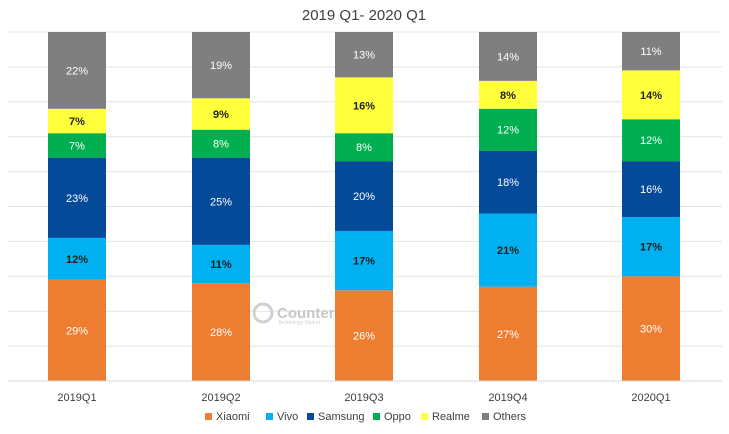 This screenshot has height=434, width=729. Describe the element at coordinates (299, 323) in the screenshot. I see `watermark-subtext: Technology Market` at that location.